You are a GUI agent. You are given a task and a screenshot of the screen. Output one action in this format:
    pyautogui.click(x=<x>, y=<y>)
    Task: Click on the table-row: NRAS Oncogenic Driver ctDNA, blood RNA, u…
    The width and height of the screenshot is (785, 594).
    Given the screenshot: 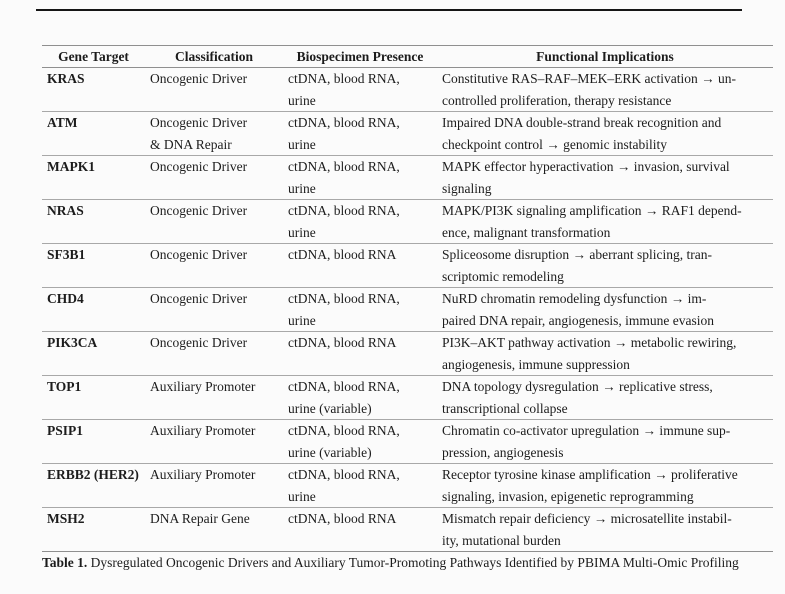 What is the action you would take?
    pyautogui.click(x=407, y=221)
    